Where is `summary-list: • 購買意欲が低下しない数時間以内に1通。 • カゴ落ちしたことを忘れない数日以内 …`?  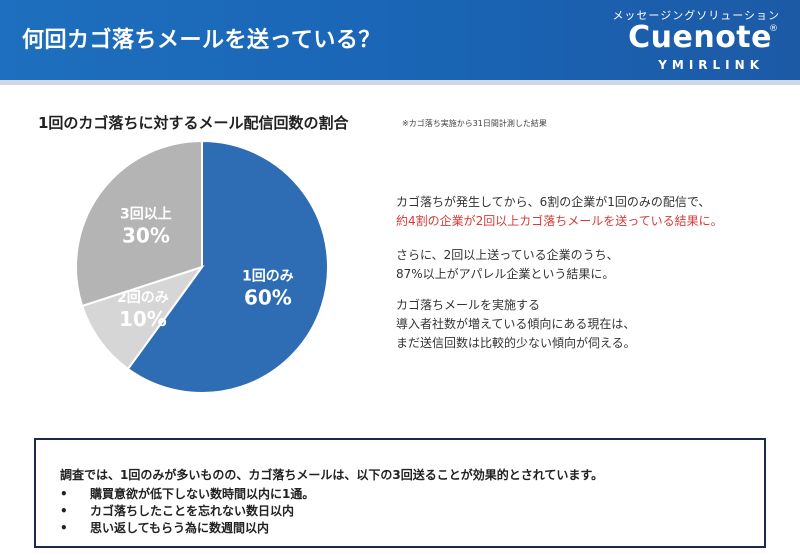
summary-list: • 購買意欲が低下しない数時間以内に1通。 • カゴ落ちしたことを忘れない数日以内 … is located at coordinates (187, 511).